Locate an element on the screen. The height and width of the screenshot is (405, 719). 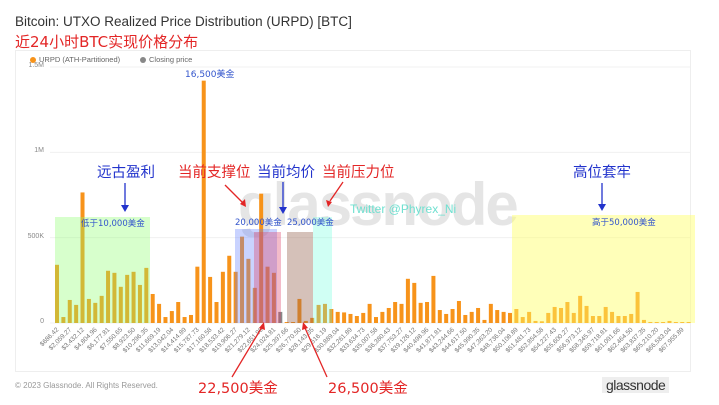
highlight-25k is located at coordinates (322, 270).